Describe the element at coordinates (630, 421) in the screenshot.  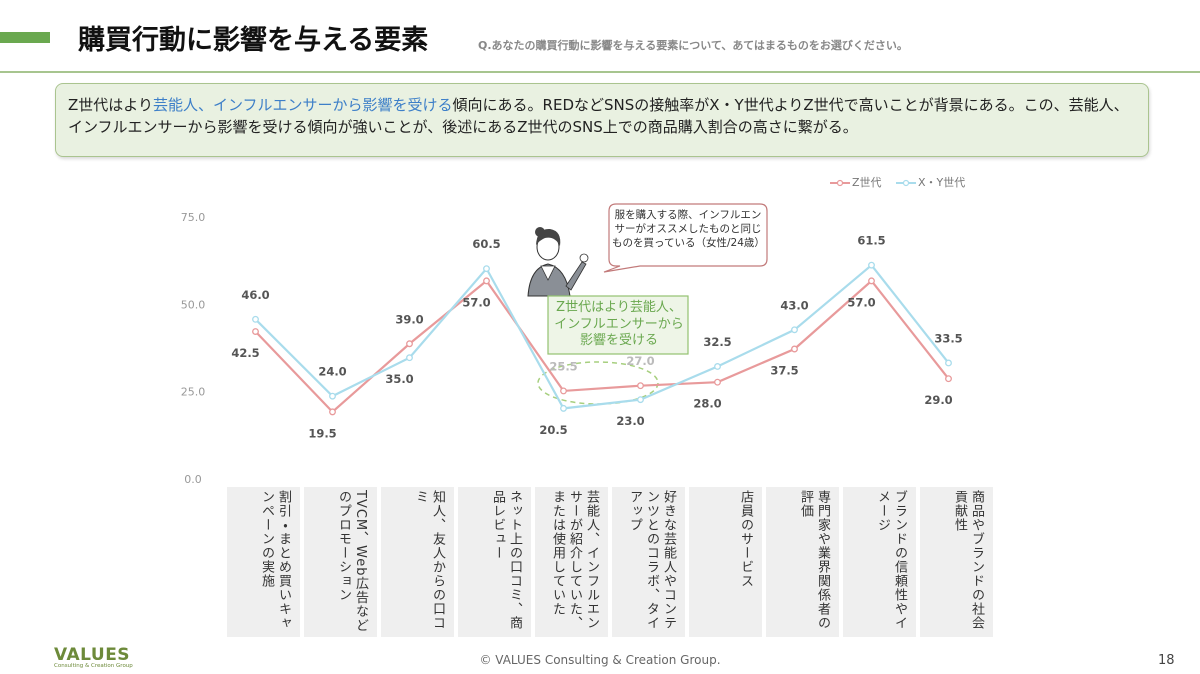
I see `data-label: 23.0` at that location.